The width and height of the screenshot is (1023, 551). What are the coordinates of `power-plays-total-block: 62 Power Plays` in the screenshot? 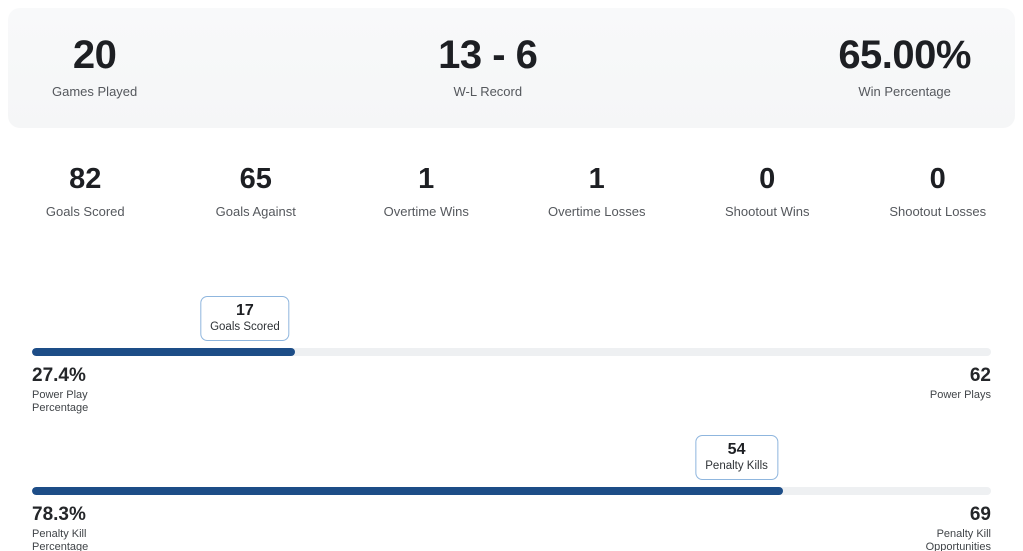 It's located at (960, 383).